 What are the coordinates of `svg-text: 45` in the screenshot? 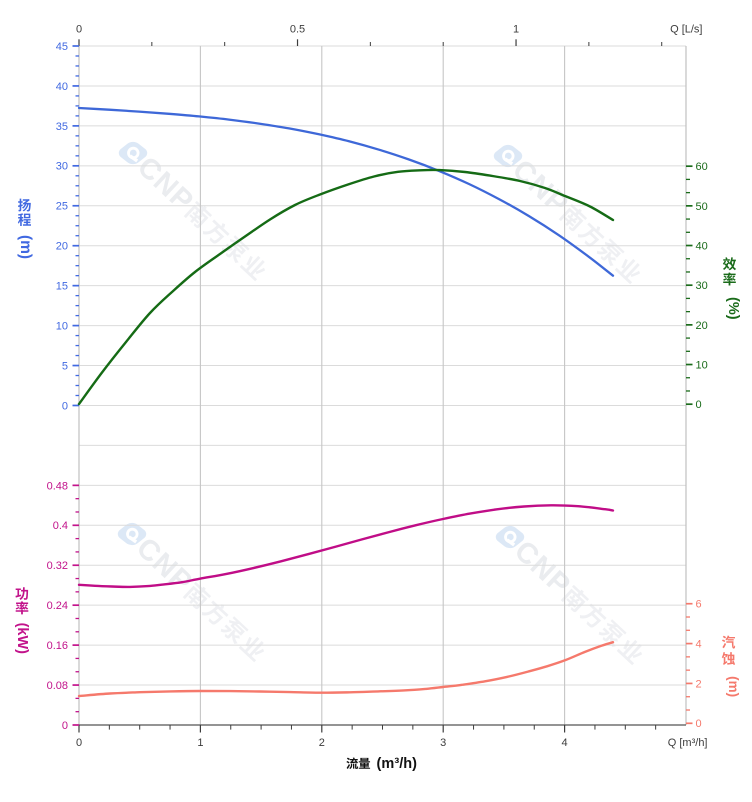 It's located at (62, 47).